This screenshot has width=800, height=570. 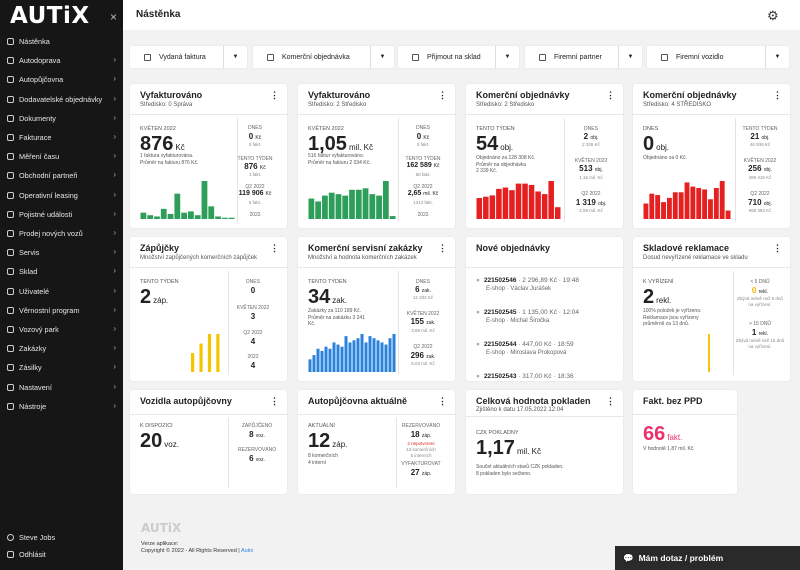 What do you see at coordinates (61, 554) in the screenshot?
I see `sidebar-logout: Odhlásit` at bounding box center [61, 554].